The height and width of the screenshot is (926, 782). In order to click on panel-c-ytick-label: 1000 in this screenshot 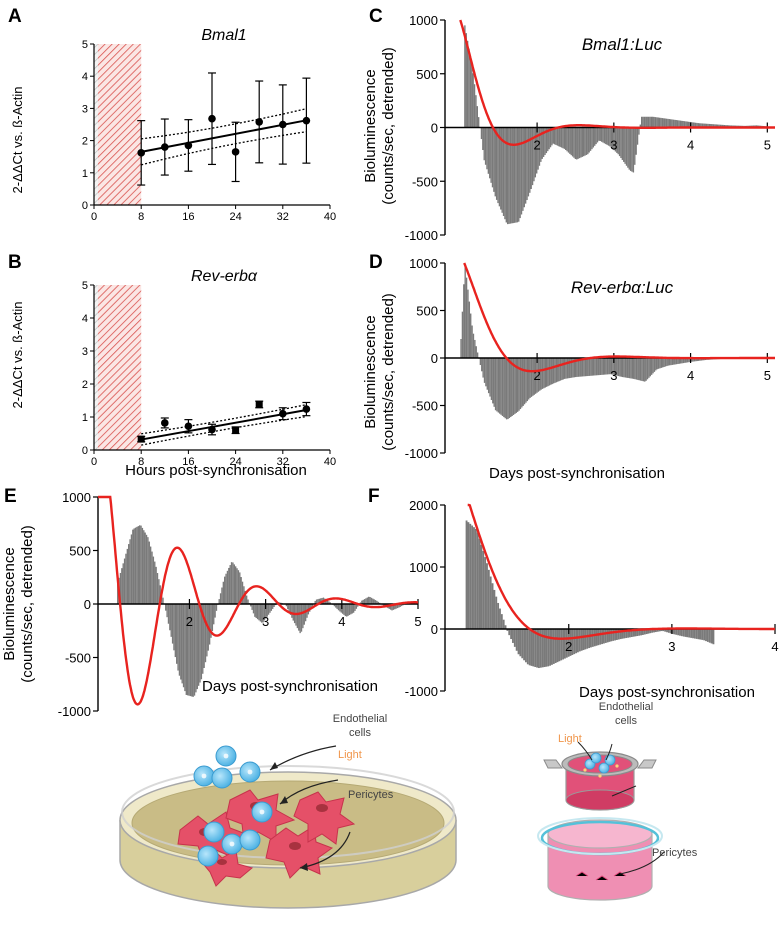, I will do `click(423, 20)`.